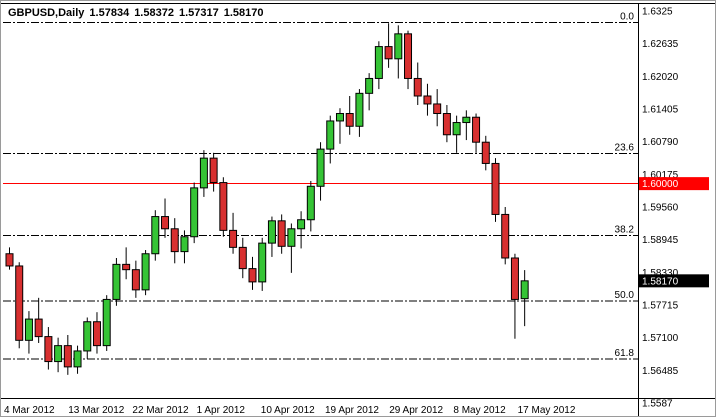 Image resolution: width=716 pixels, height=417 pixels. Describe the element at coordinates (198, 13) in the screenshot. I see `ohlc-low: 1.57317` at that location.